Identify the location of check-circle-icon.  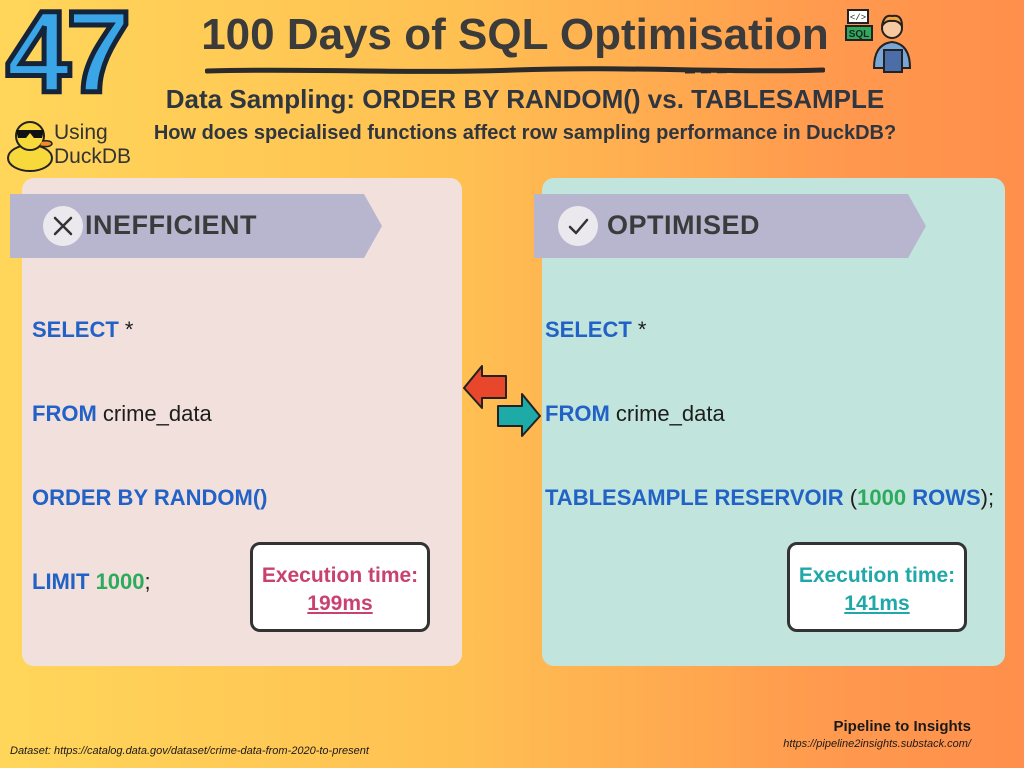
(578, 226).